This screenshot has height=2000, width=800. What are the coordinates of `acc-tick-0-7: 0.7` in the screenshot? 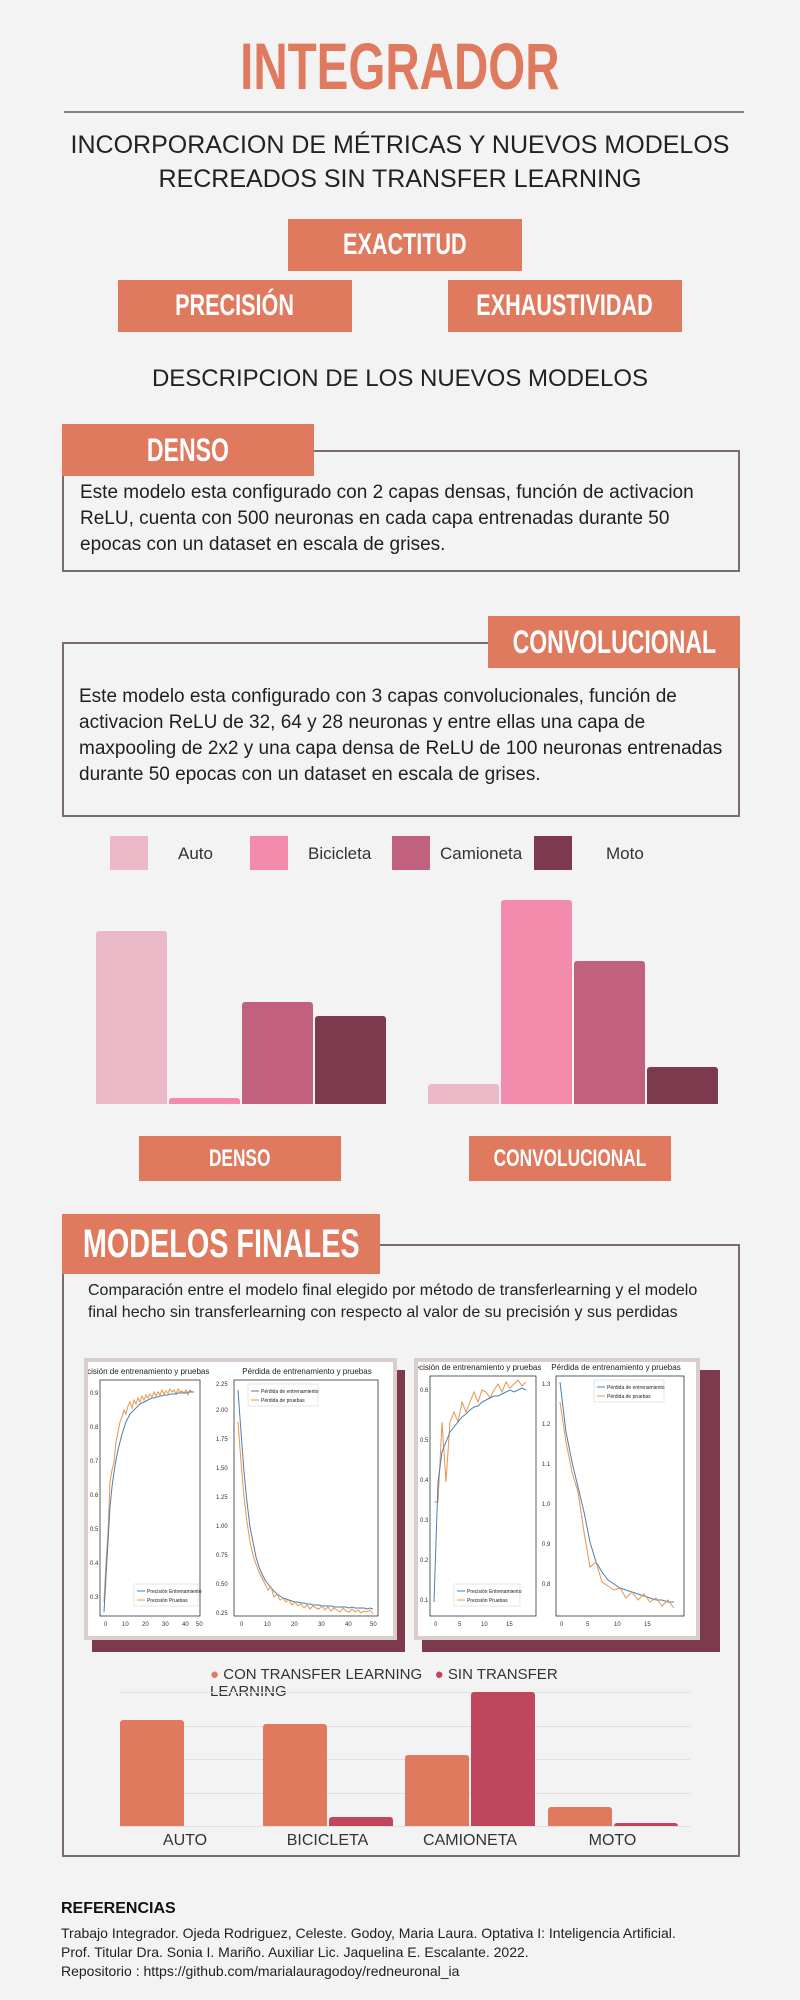 It's located at (94, 1462).